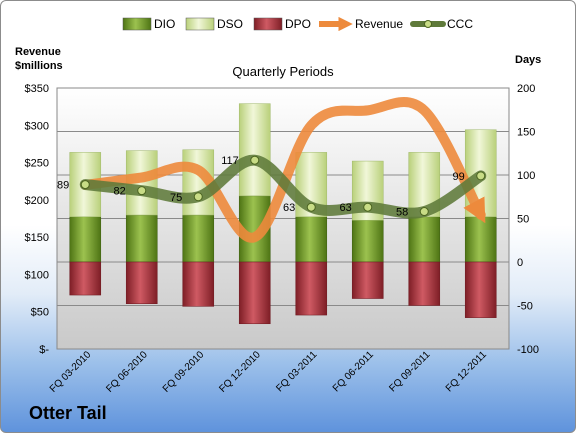 The width and height of the screenshot is (576, 433). What do you see at coordinates (39, 59) in the screenshot?
I see `left-axis-title: Revenue $millions` at bounding box center [39, 59].